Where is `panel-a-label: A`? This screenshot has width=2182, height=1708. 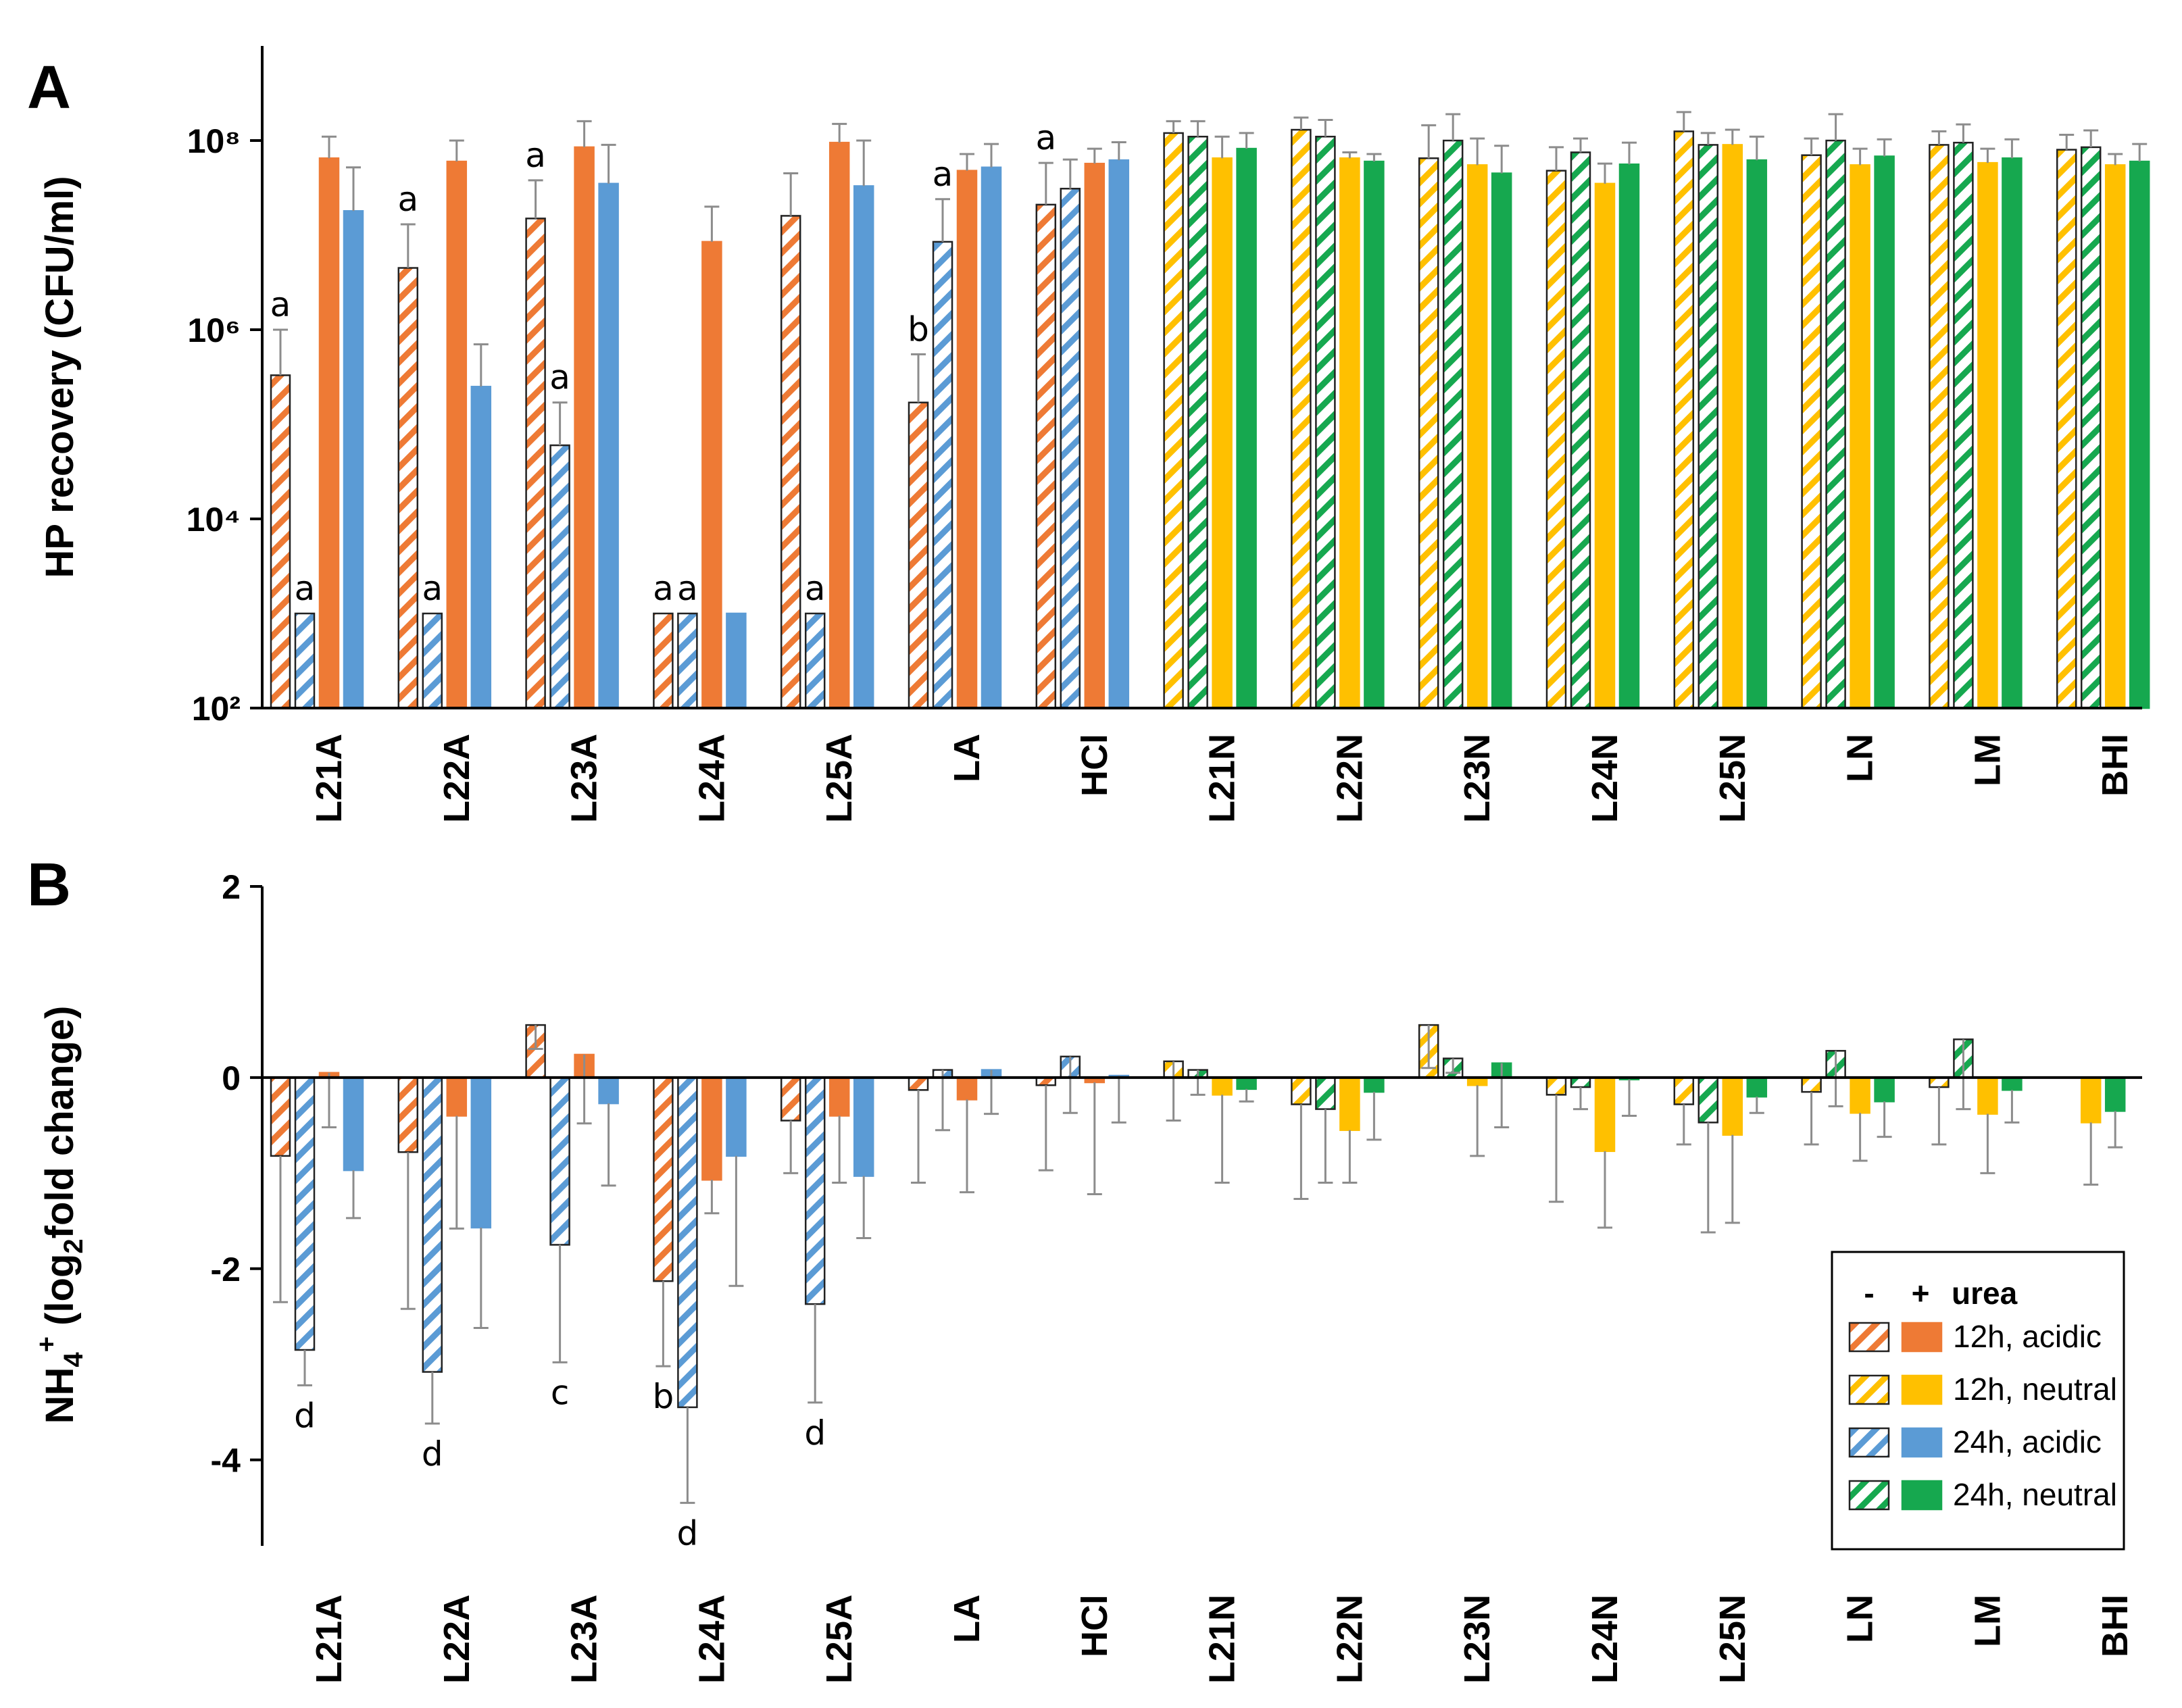
panel-a-label: A is located at coordinates (49, 88).